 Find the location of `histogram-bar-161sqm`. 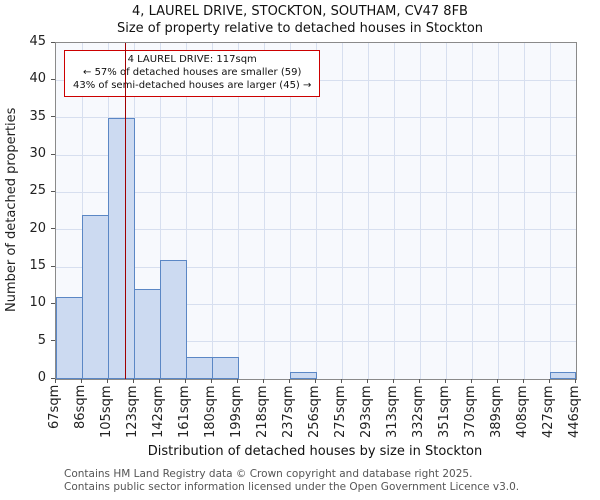

histogram-bar-161sqm is located at coordinates (199, 367).